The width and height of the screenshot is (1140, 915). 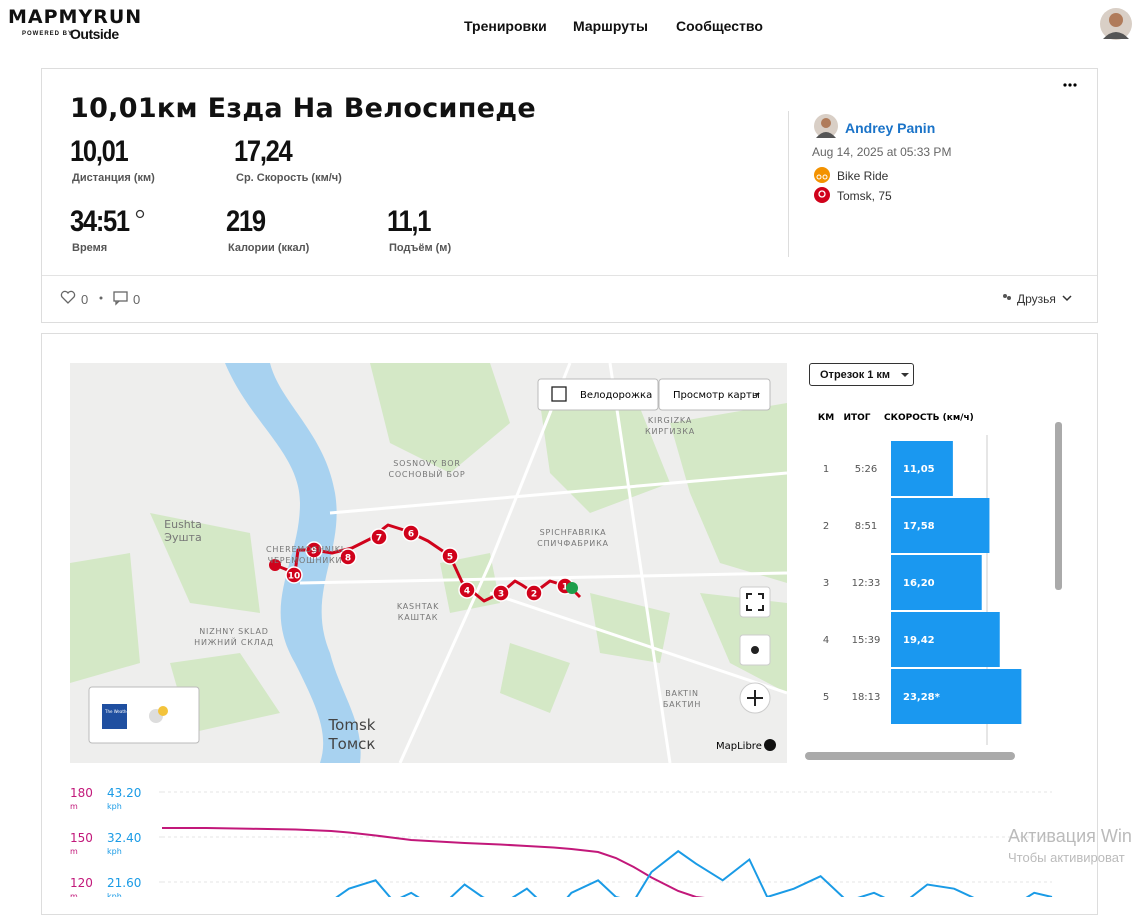 What do you see at coordinates (100, 221) in the screenshot?
I see `stat-value: 34:51` at bounding box center [100, 221].